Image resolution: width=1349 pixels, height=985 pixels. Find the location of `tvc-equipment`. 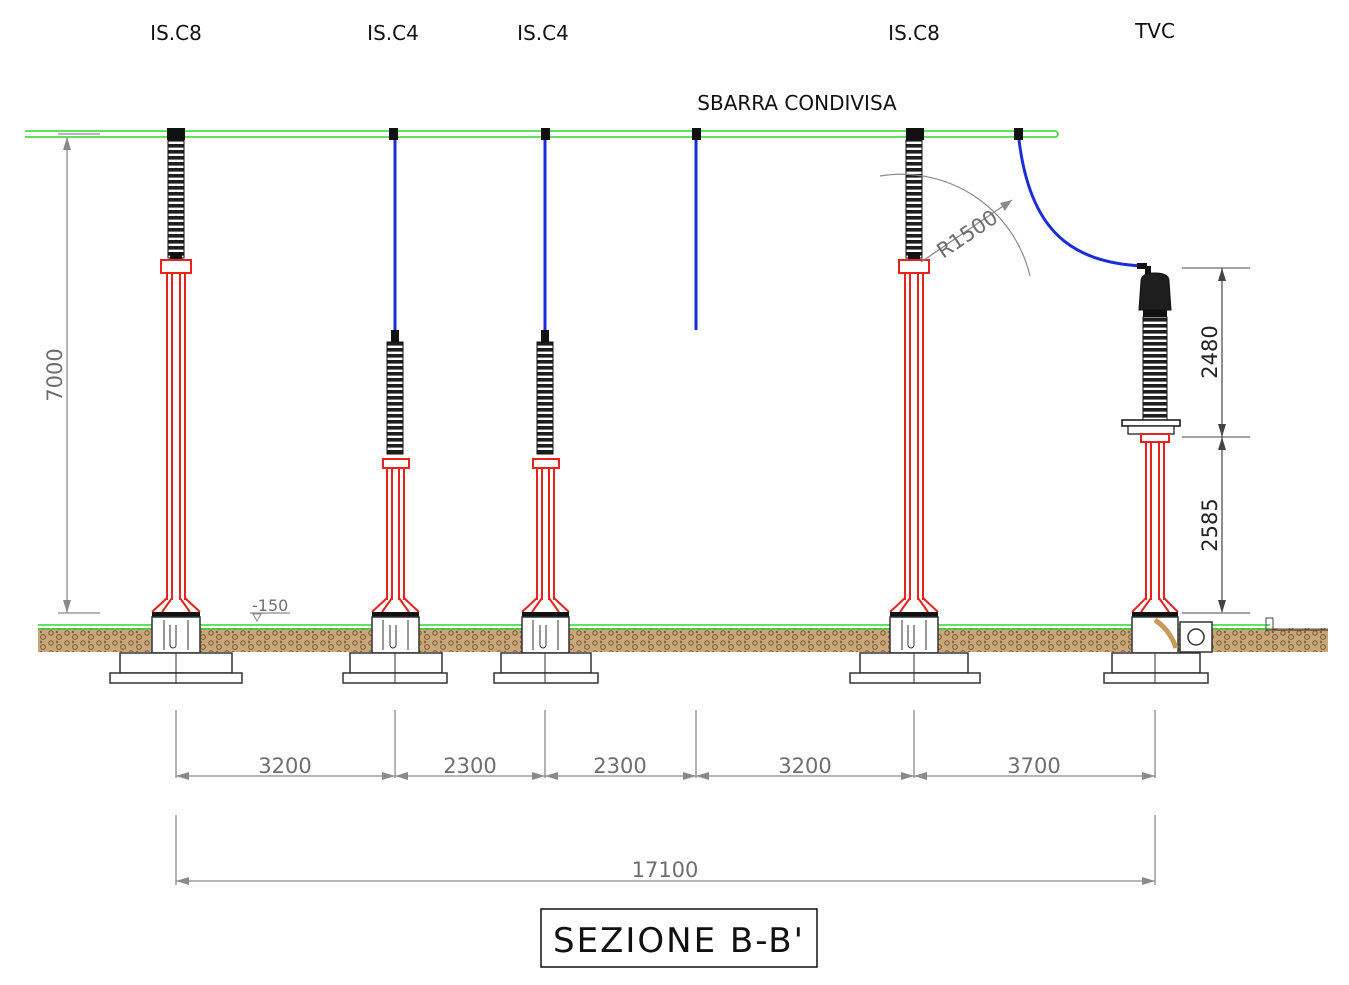

tvc-equipment is located at coordinates (1151, 440).